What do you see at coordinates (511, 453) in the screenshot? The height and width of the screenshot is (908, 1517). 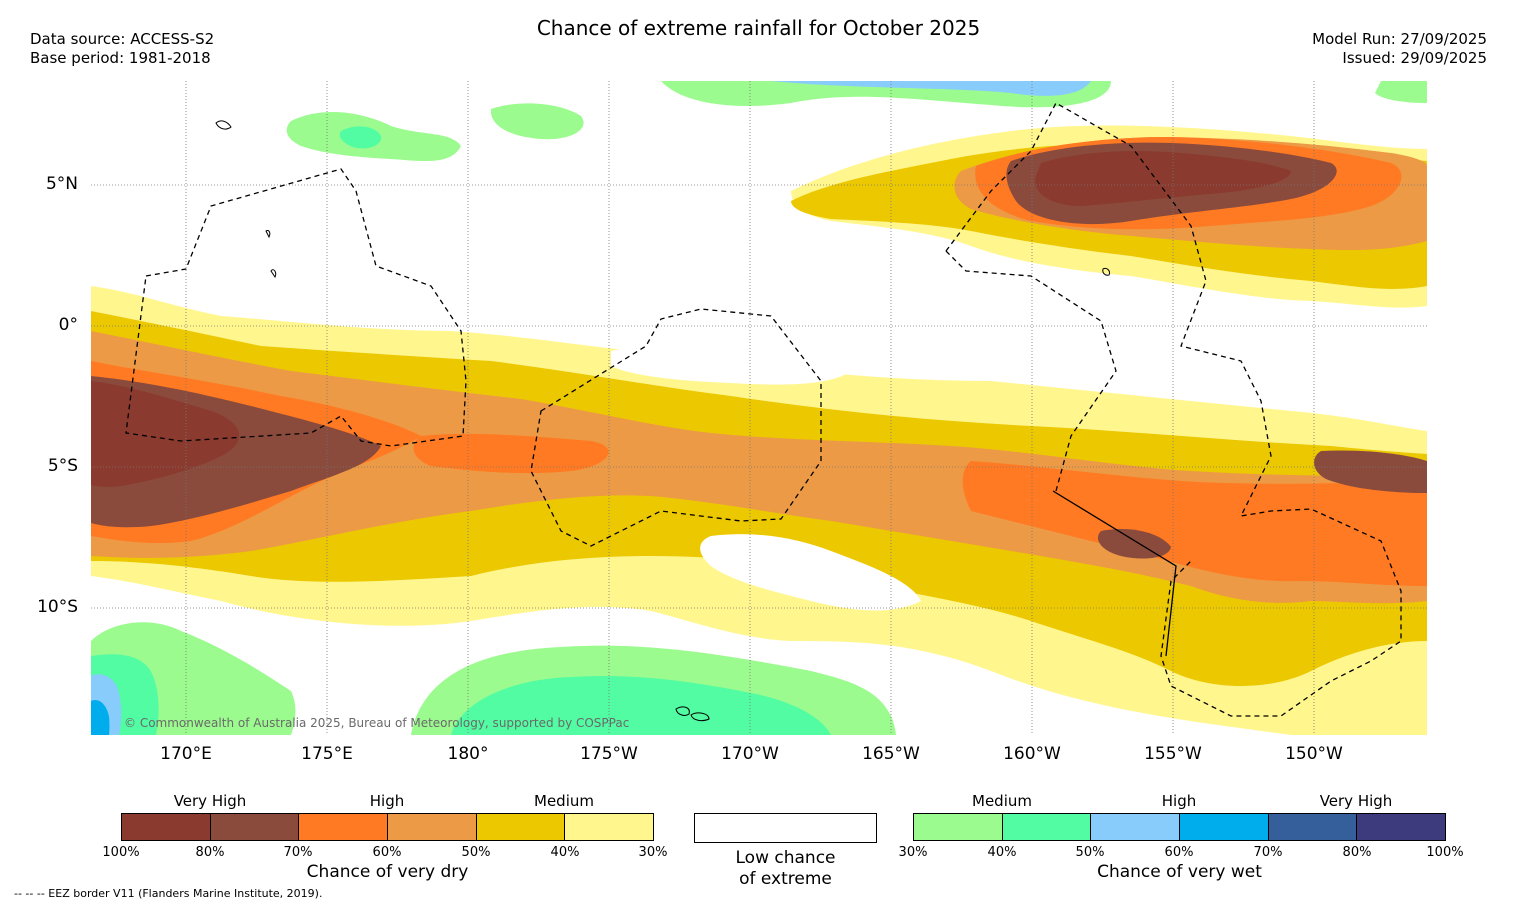 I see `dry-band-60-mid` at bounding box center [511, 453].